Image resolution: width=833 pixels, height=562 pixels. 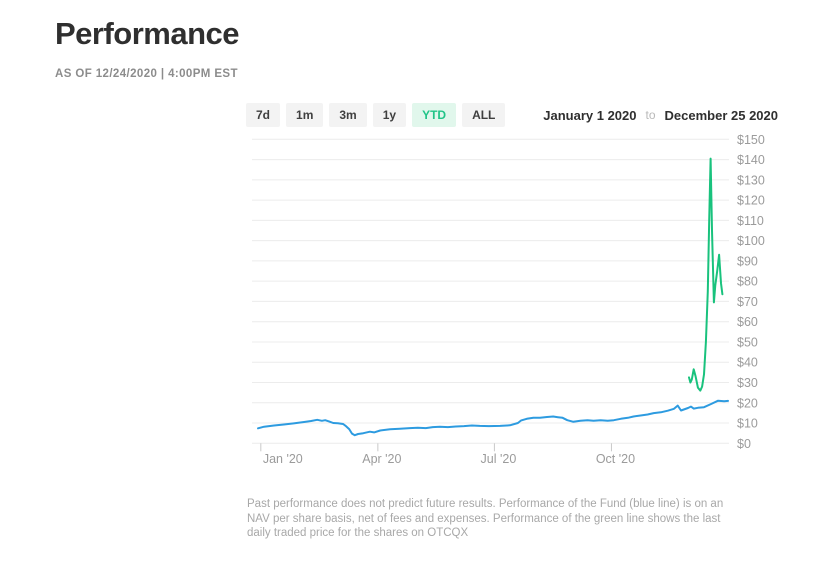 What do you see at coordinates (706, 274) in the screenshot?
I see `traded-price-line` at bounding box center [706, 274].